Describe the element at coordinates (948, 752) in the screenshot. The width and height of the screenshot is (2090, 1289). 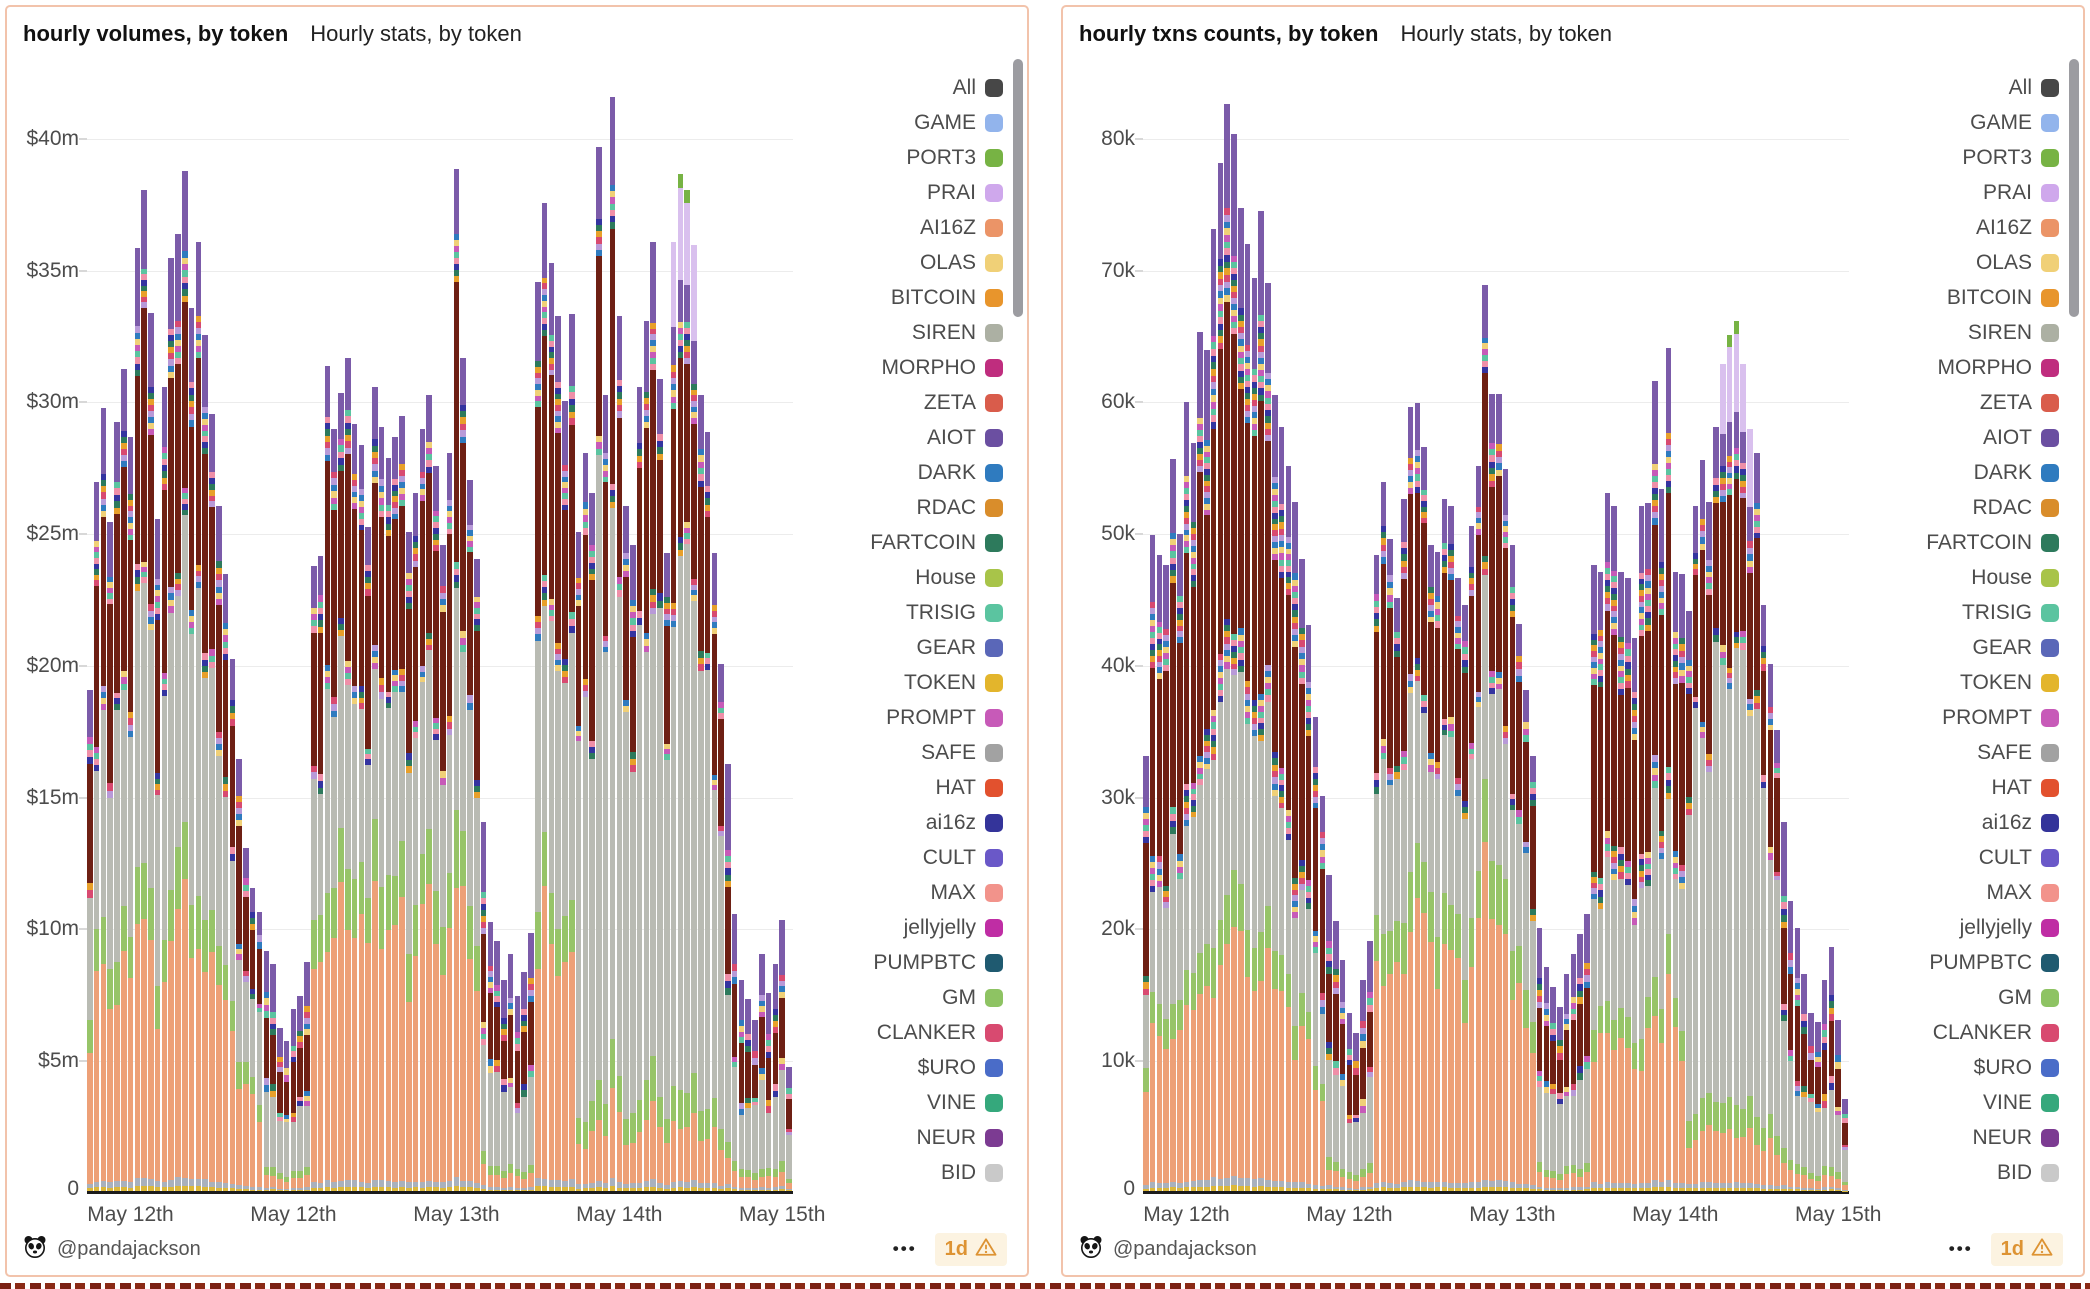
I see `legend-label: SAFE` at that location.